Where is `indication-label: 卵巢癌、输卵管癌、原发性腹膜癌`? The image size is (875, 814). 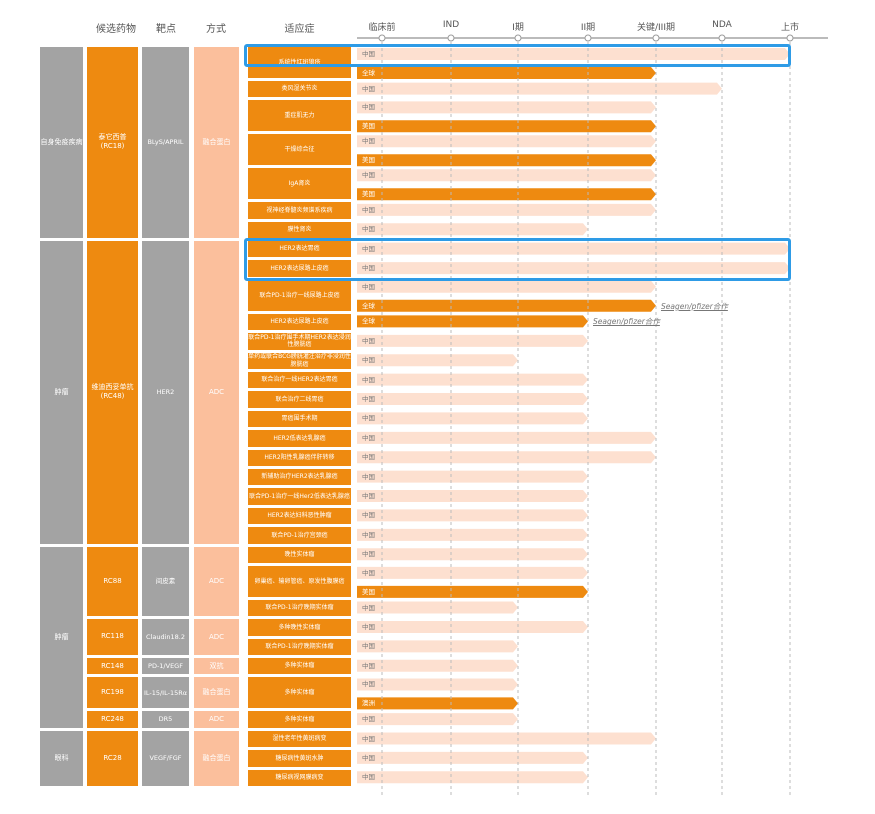
indication-label: 卵巢癌、输卵管癌、原发性腹膜癌 is located at coordinates (299, 581).